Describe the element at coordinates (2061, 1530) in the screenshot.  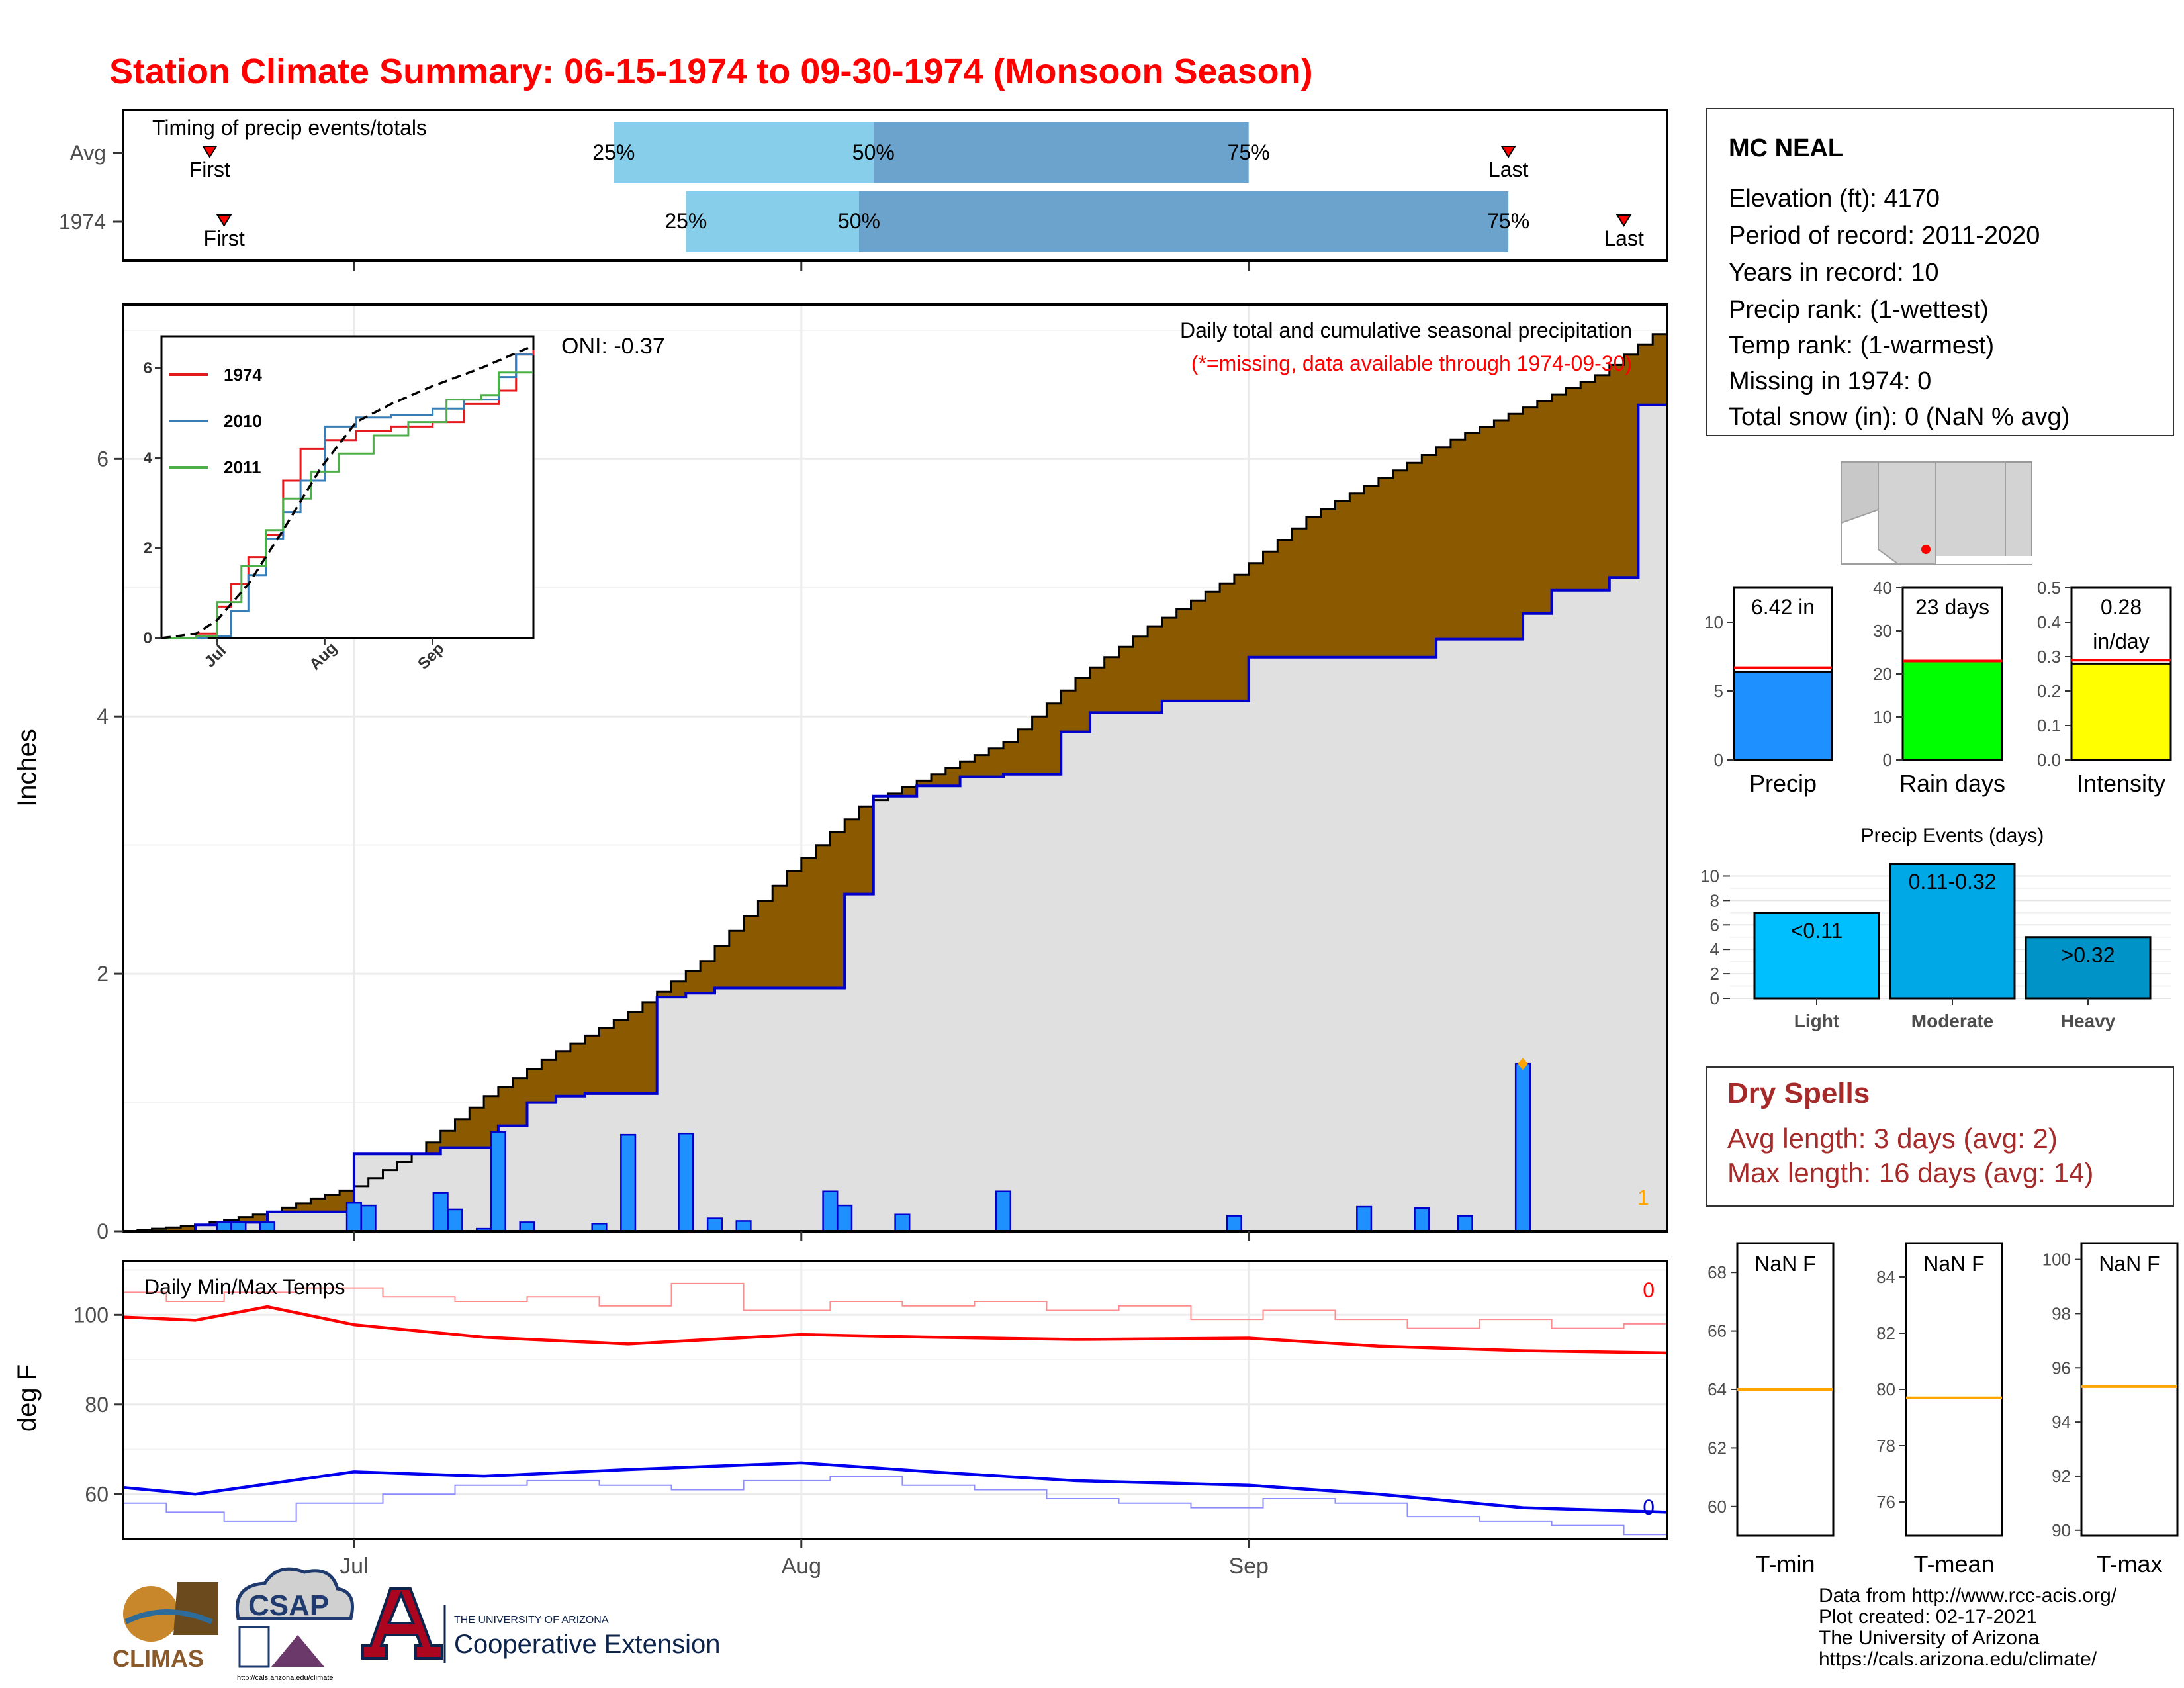
I see `temp-summary-y-label-2-0: 90` at that location.